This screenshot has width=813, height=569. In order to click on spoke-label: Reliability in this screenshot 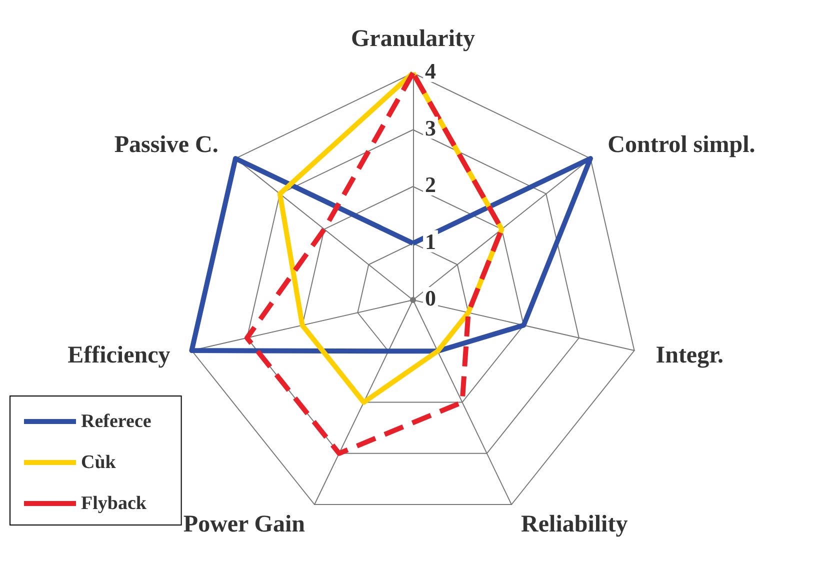, I will do `click(574, 524)`.